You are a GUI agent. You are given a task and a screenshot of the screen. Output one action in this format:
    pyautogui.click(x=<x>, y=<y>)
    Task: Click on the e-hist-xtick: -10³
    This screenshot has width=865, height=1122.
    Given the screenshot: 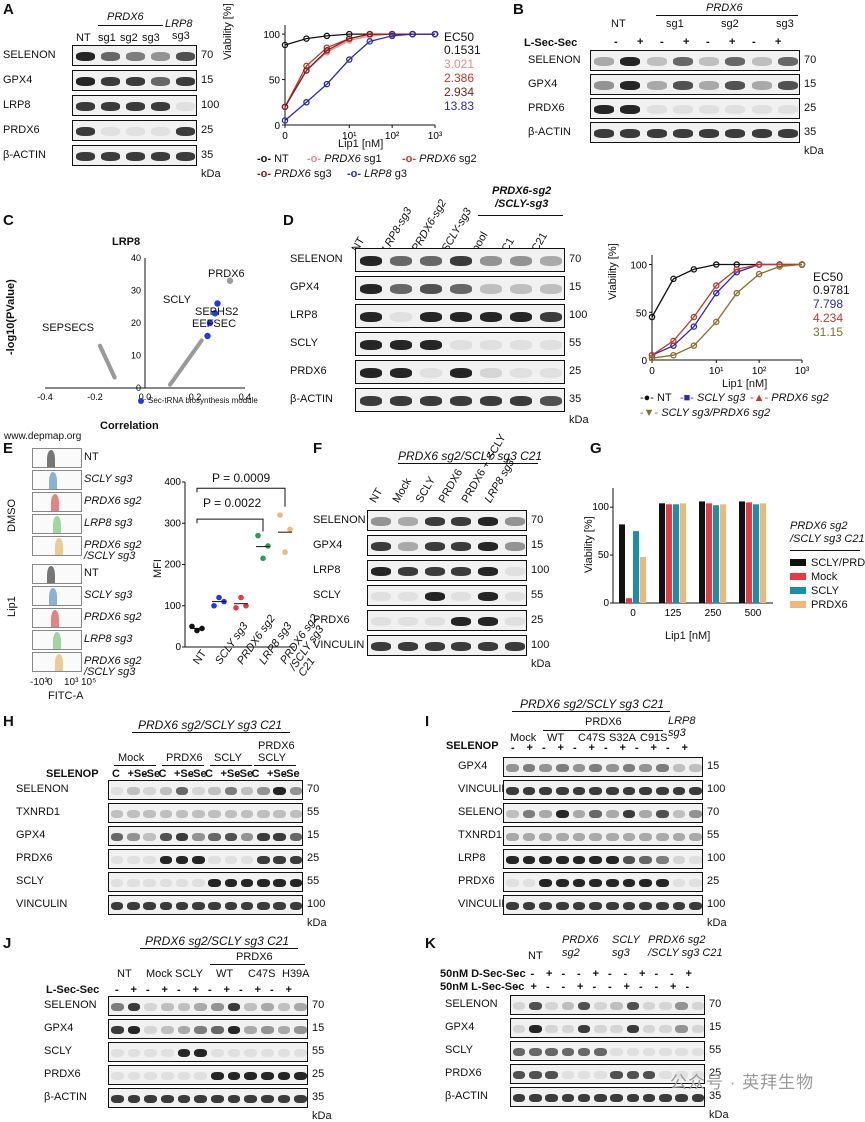 What is the action you would take?
    pyautogui.click(x=39, y=682)
    